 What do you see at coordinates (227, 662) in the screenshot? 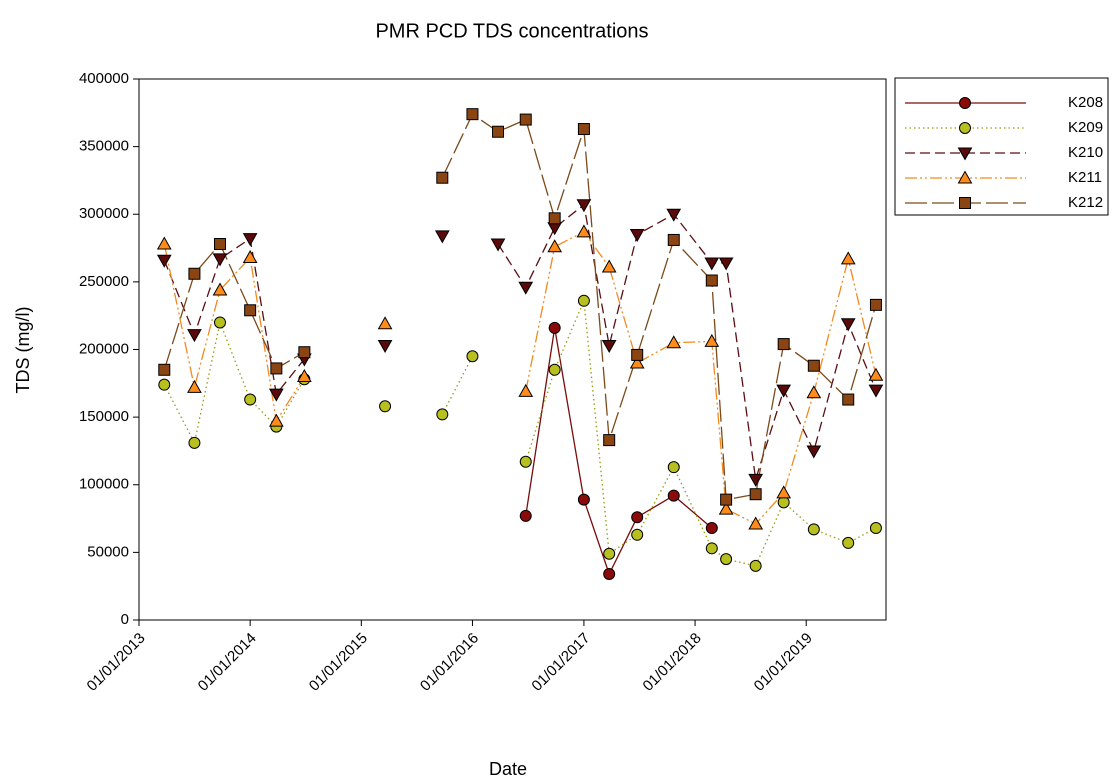
I see `x-tick-label: 01/01/2014` at bounding box center [227, 662].